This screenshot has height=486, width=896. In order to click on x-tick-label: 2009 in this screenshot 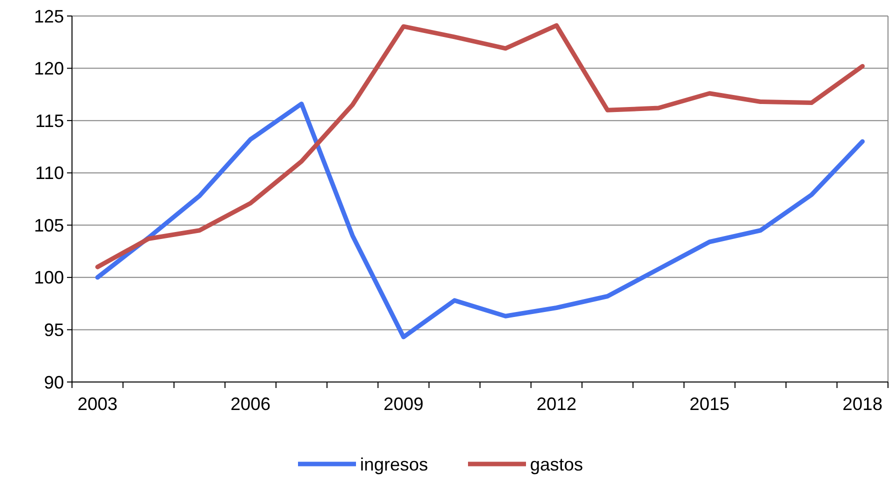, I will do `click(403, 404)`.